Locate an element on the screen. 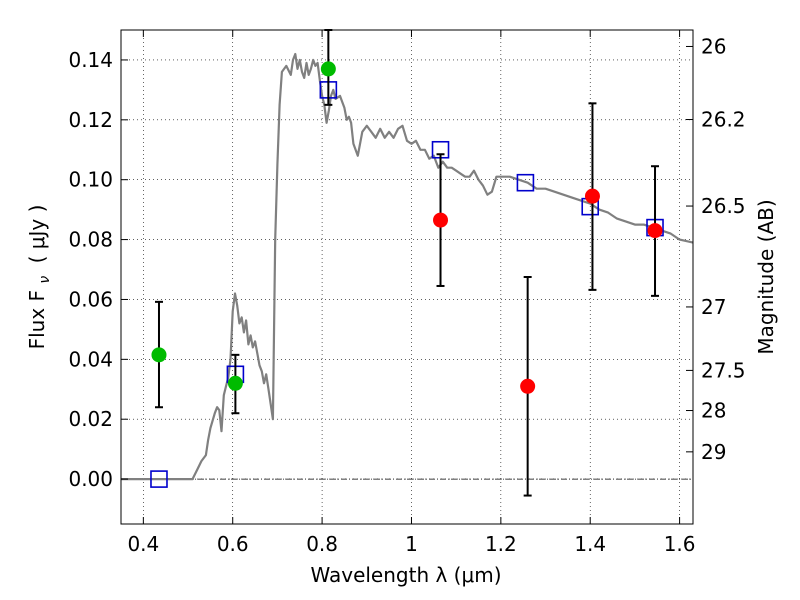 This screenshot has height=600, width=800. x-tick-label: 0.4 is located at coordinates (143, 544).